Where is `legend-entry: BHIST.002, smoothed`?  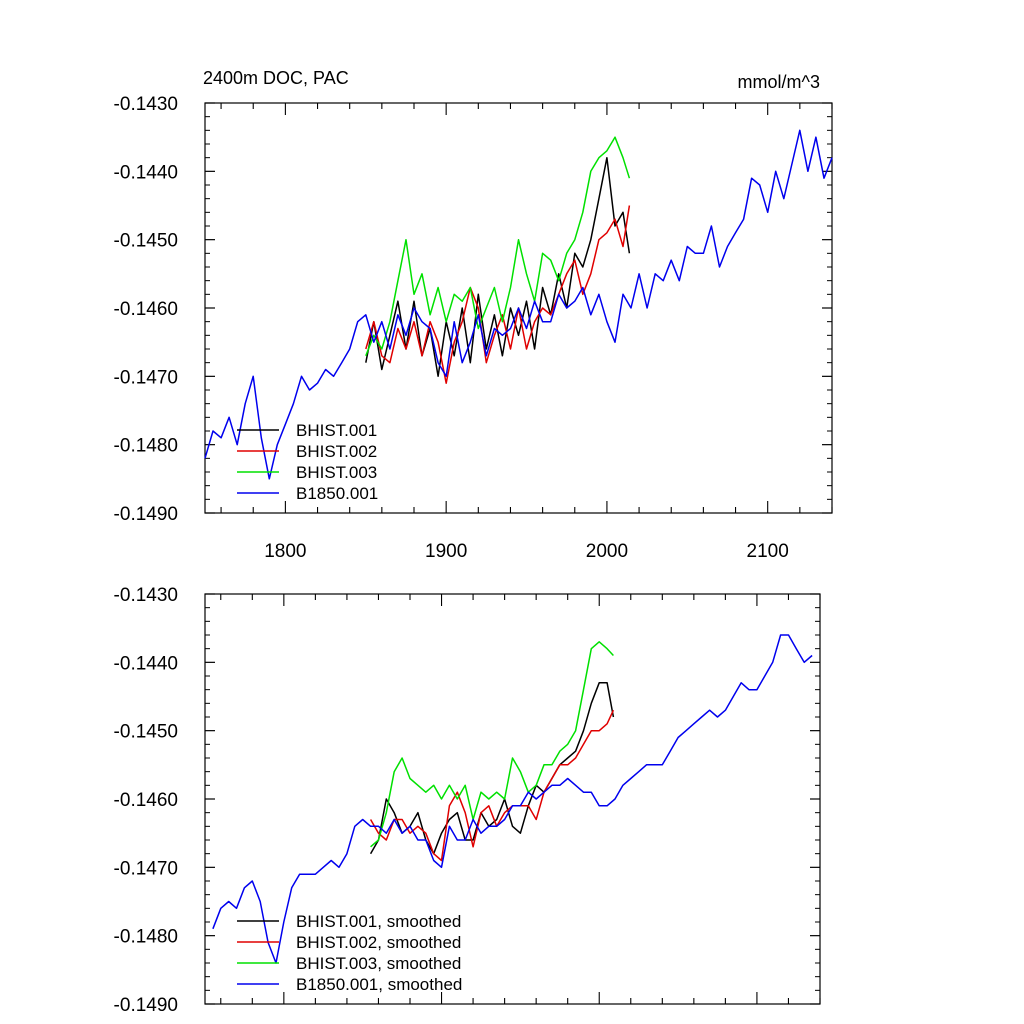 legend-entry: BHIST.002, smoothed is located at coordinates (378, 942).